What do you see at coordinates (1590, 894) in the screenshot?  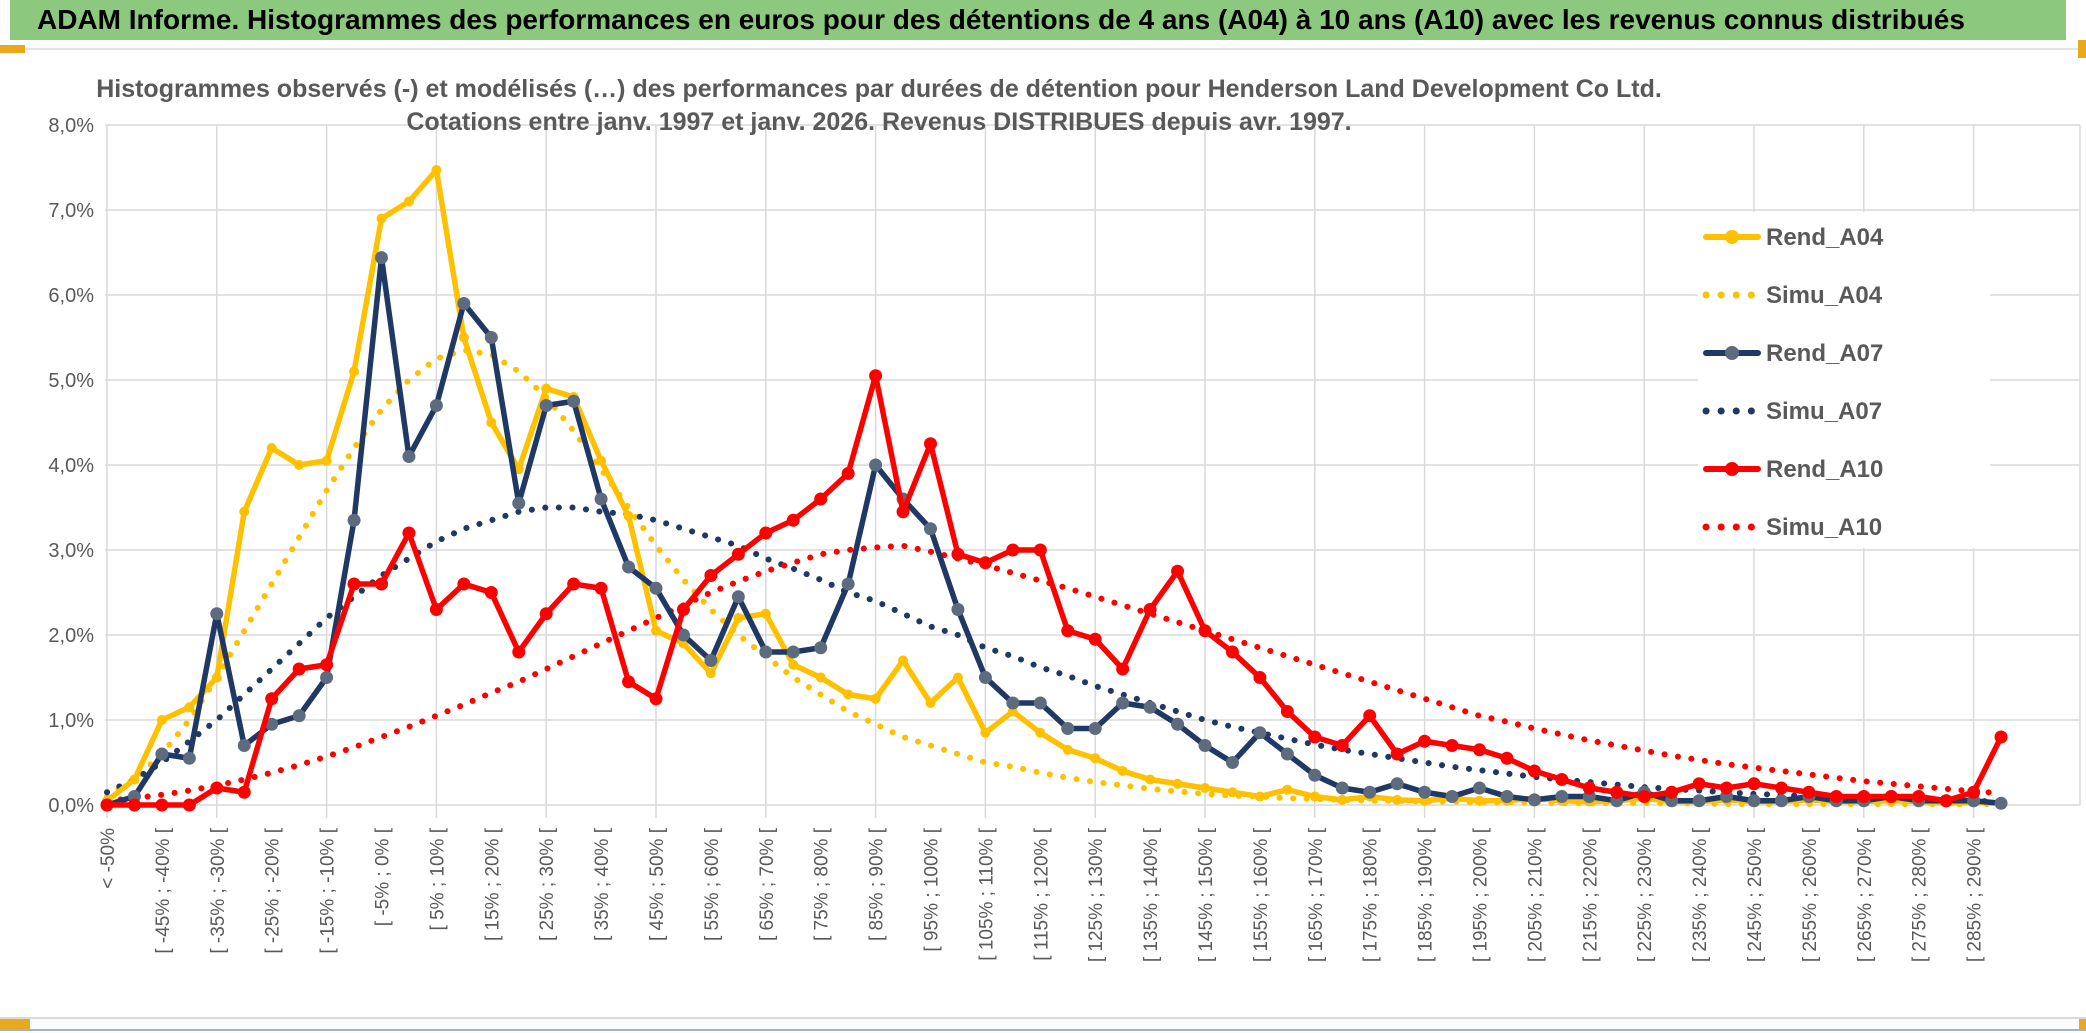 I see `x-axis-tick-label: [ 215% ; 220% [` at bounding box center [1590, 894].